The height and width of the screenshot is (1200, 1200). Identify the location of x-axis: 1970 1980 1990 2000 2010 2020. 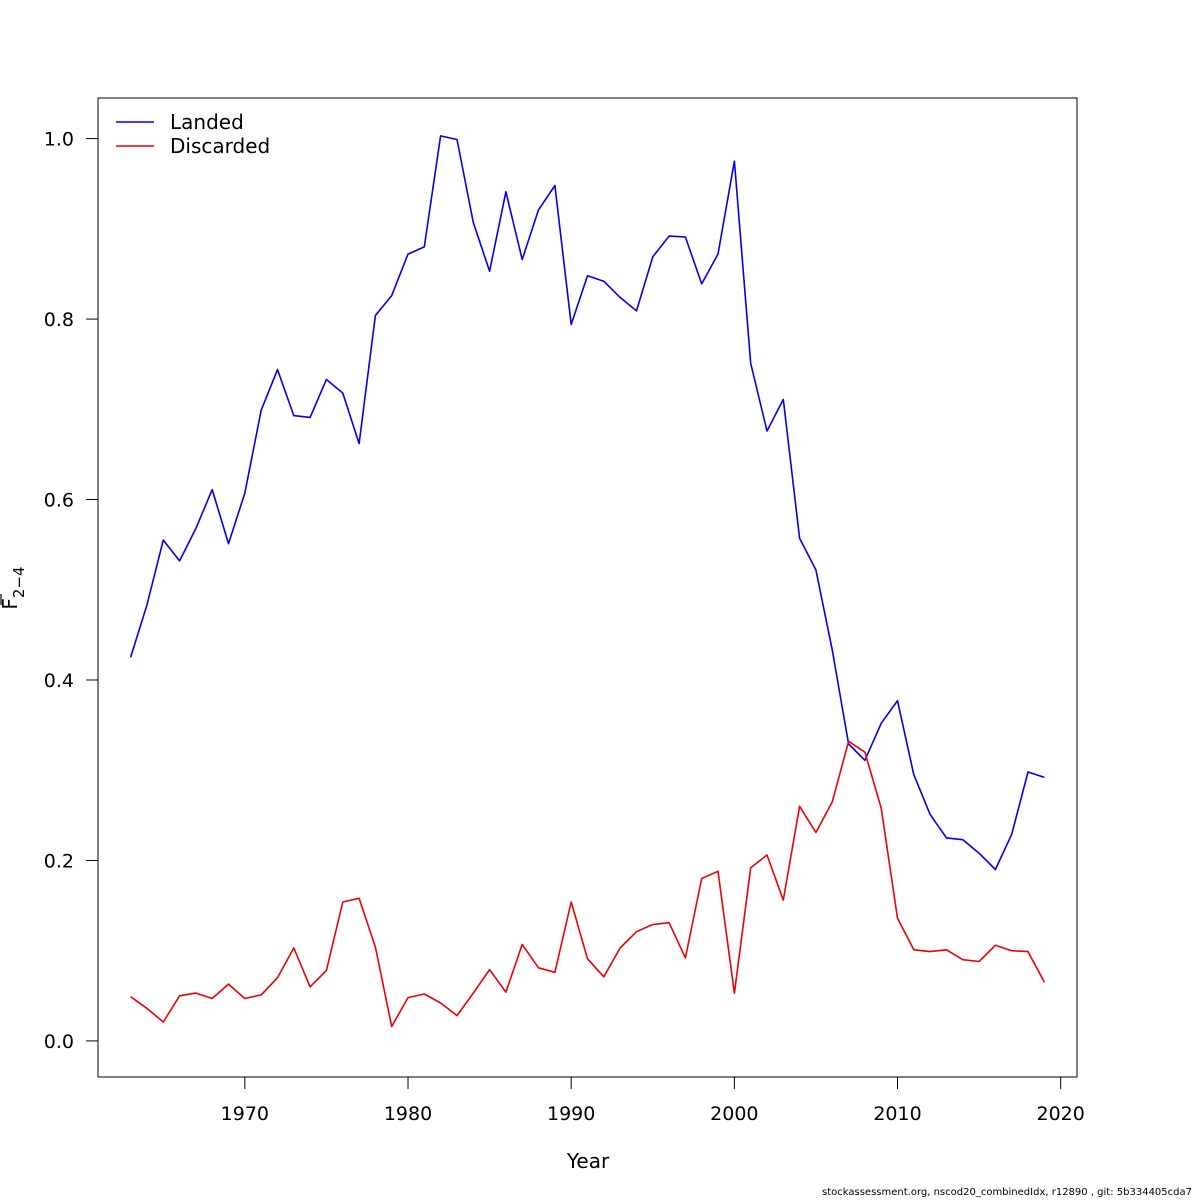
(653, 1100).